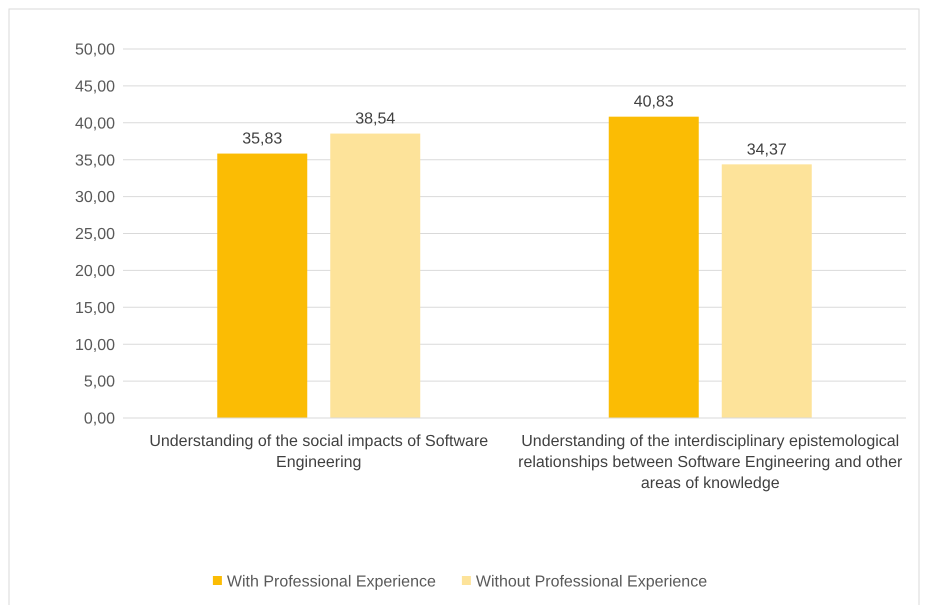  What do you see at coordinates (95, 50) in the screenshot?
I see `y-tick-label: 50,00` at bounding box center [95, 50].